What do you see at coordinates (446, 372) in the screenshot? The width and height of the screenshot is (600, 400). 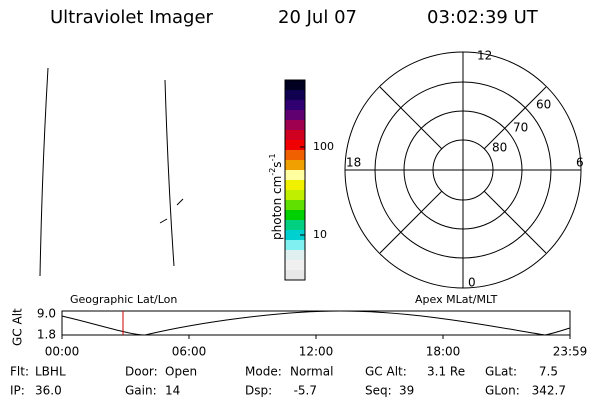 I see `info-value: 3.1 Re` at bounding box center [446, 372].